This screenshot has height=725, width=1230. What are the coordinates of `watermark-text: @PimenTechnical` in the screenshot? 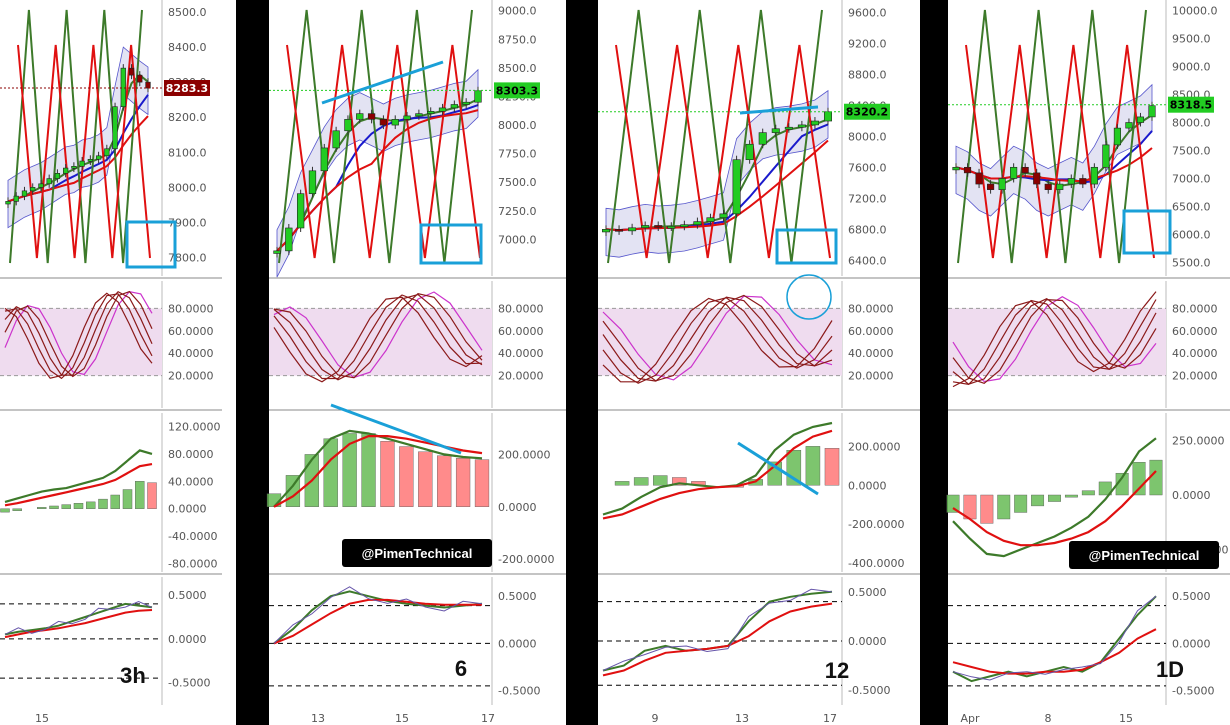 It's located at (417, 553).